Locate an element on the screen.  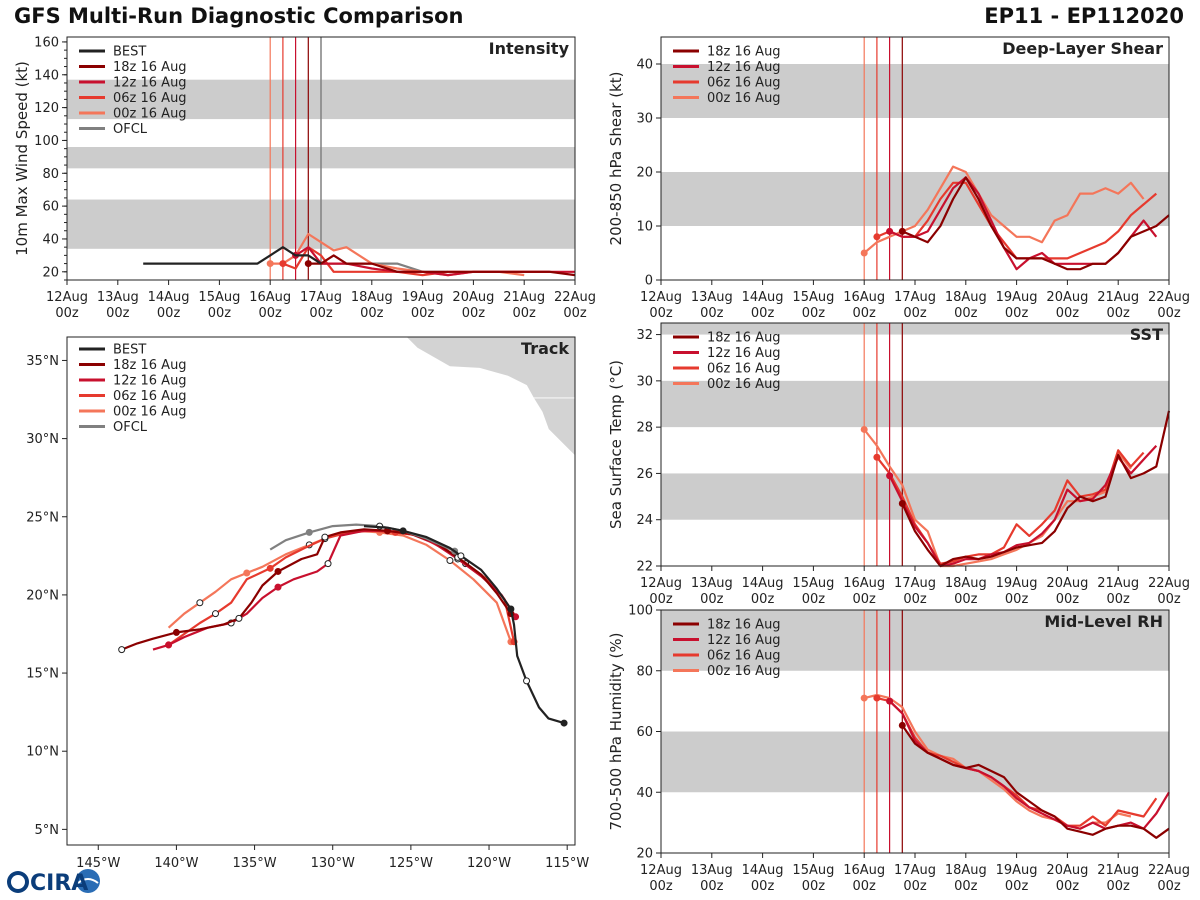
intensity-xtick-date: 13Aug is located at coordinates (118, 297).